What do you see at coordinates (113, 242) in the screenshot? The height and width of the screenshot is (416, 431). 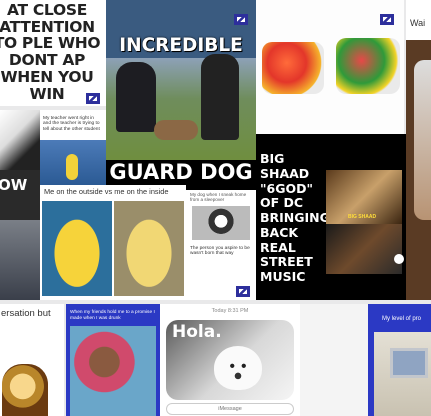 I see `outside-inside-meme-tile: Me on the outside vs me on the inside` at bounding box center [113, 242].